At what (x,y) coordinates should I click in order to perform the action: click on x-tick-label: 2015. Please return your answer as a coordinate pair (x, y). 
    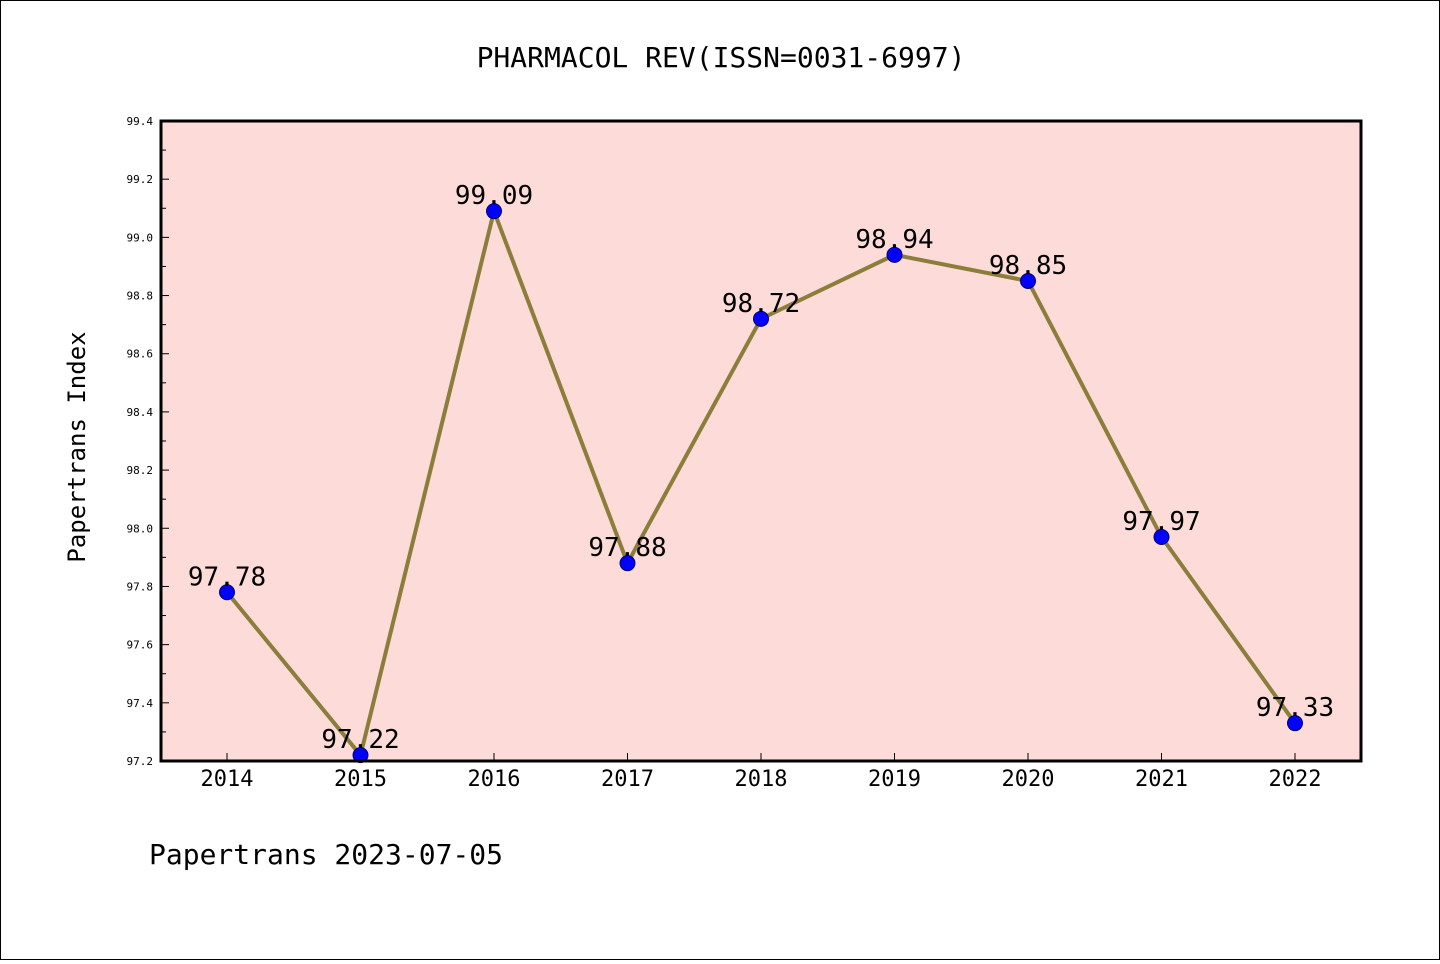
    Looking at the image, I should click on (360, 779).